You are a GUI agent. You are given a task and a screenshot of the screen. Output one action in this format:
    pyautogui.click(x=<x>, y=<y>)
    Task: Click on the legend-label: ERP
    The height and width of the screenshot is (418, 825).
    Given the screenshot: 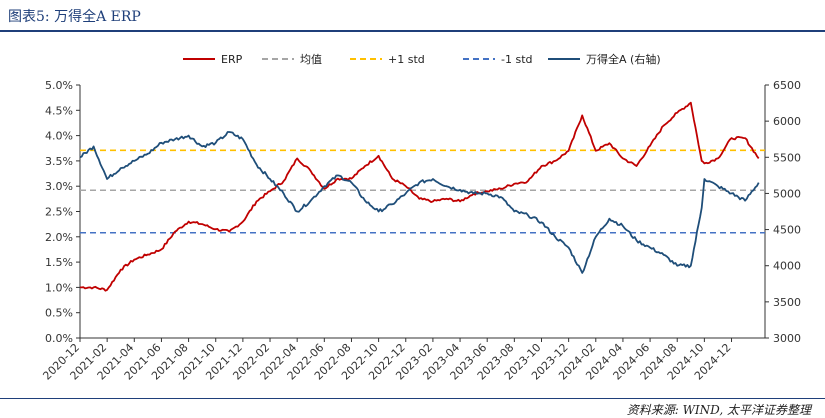 What is the action you would take?
    pyautogui.click(x=232, y=59)
    